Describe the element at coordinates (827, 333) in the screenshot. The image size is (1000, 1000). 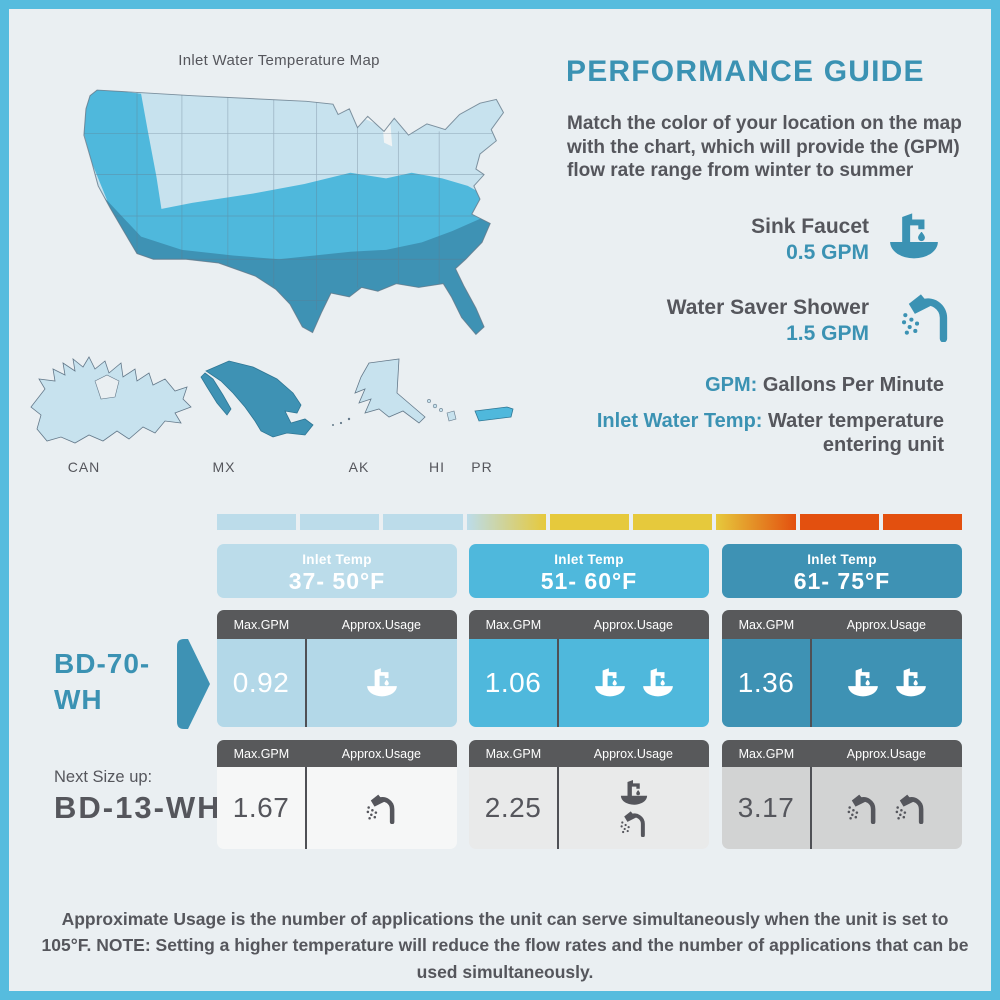
I see `water-saver-shower-gpm: 1.5 GPM` at that location.